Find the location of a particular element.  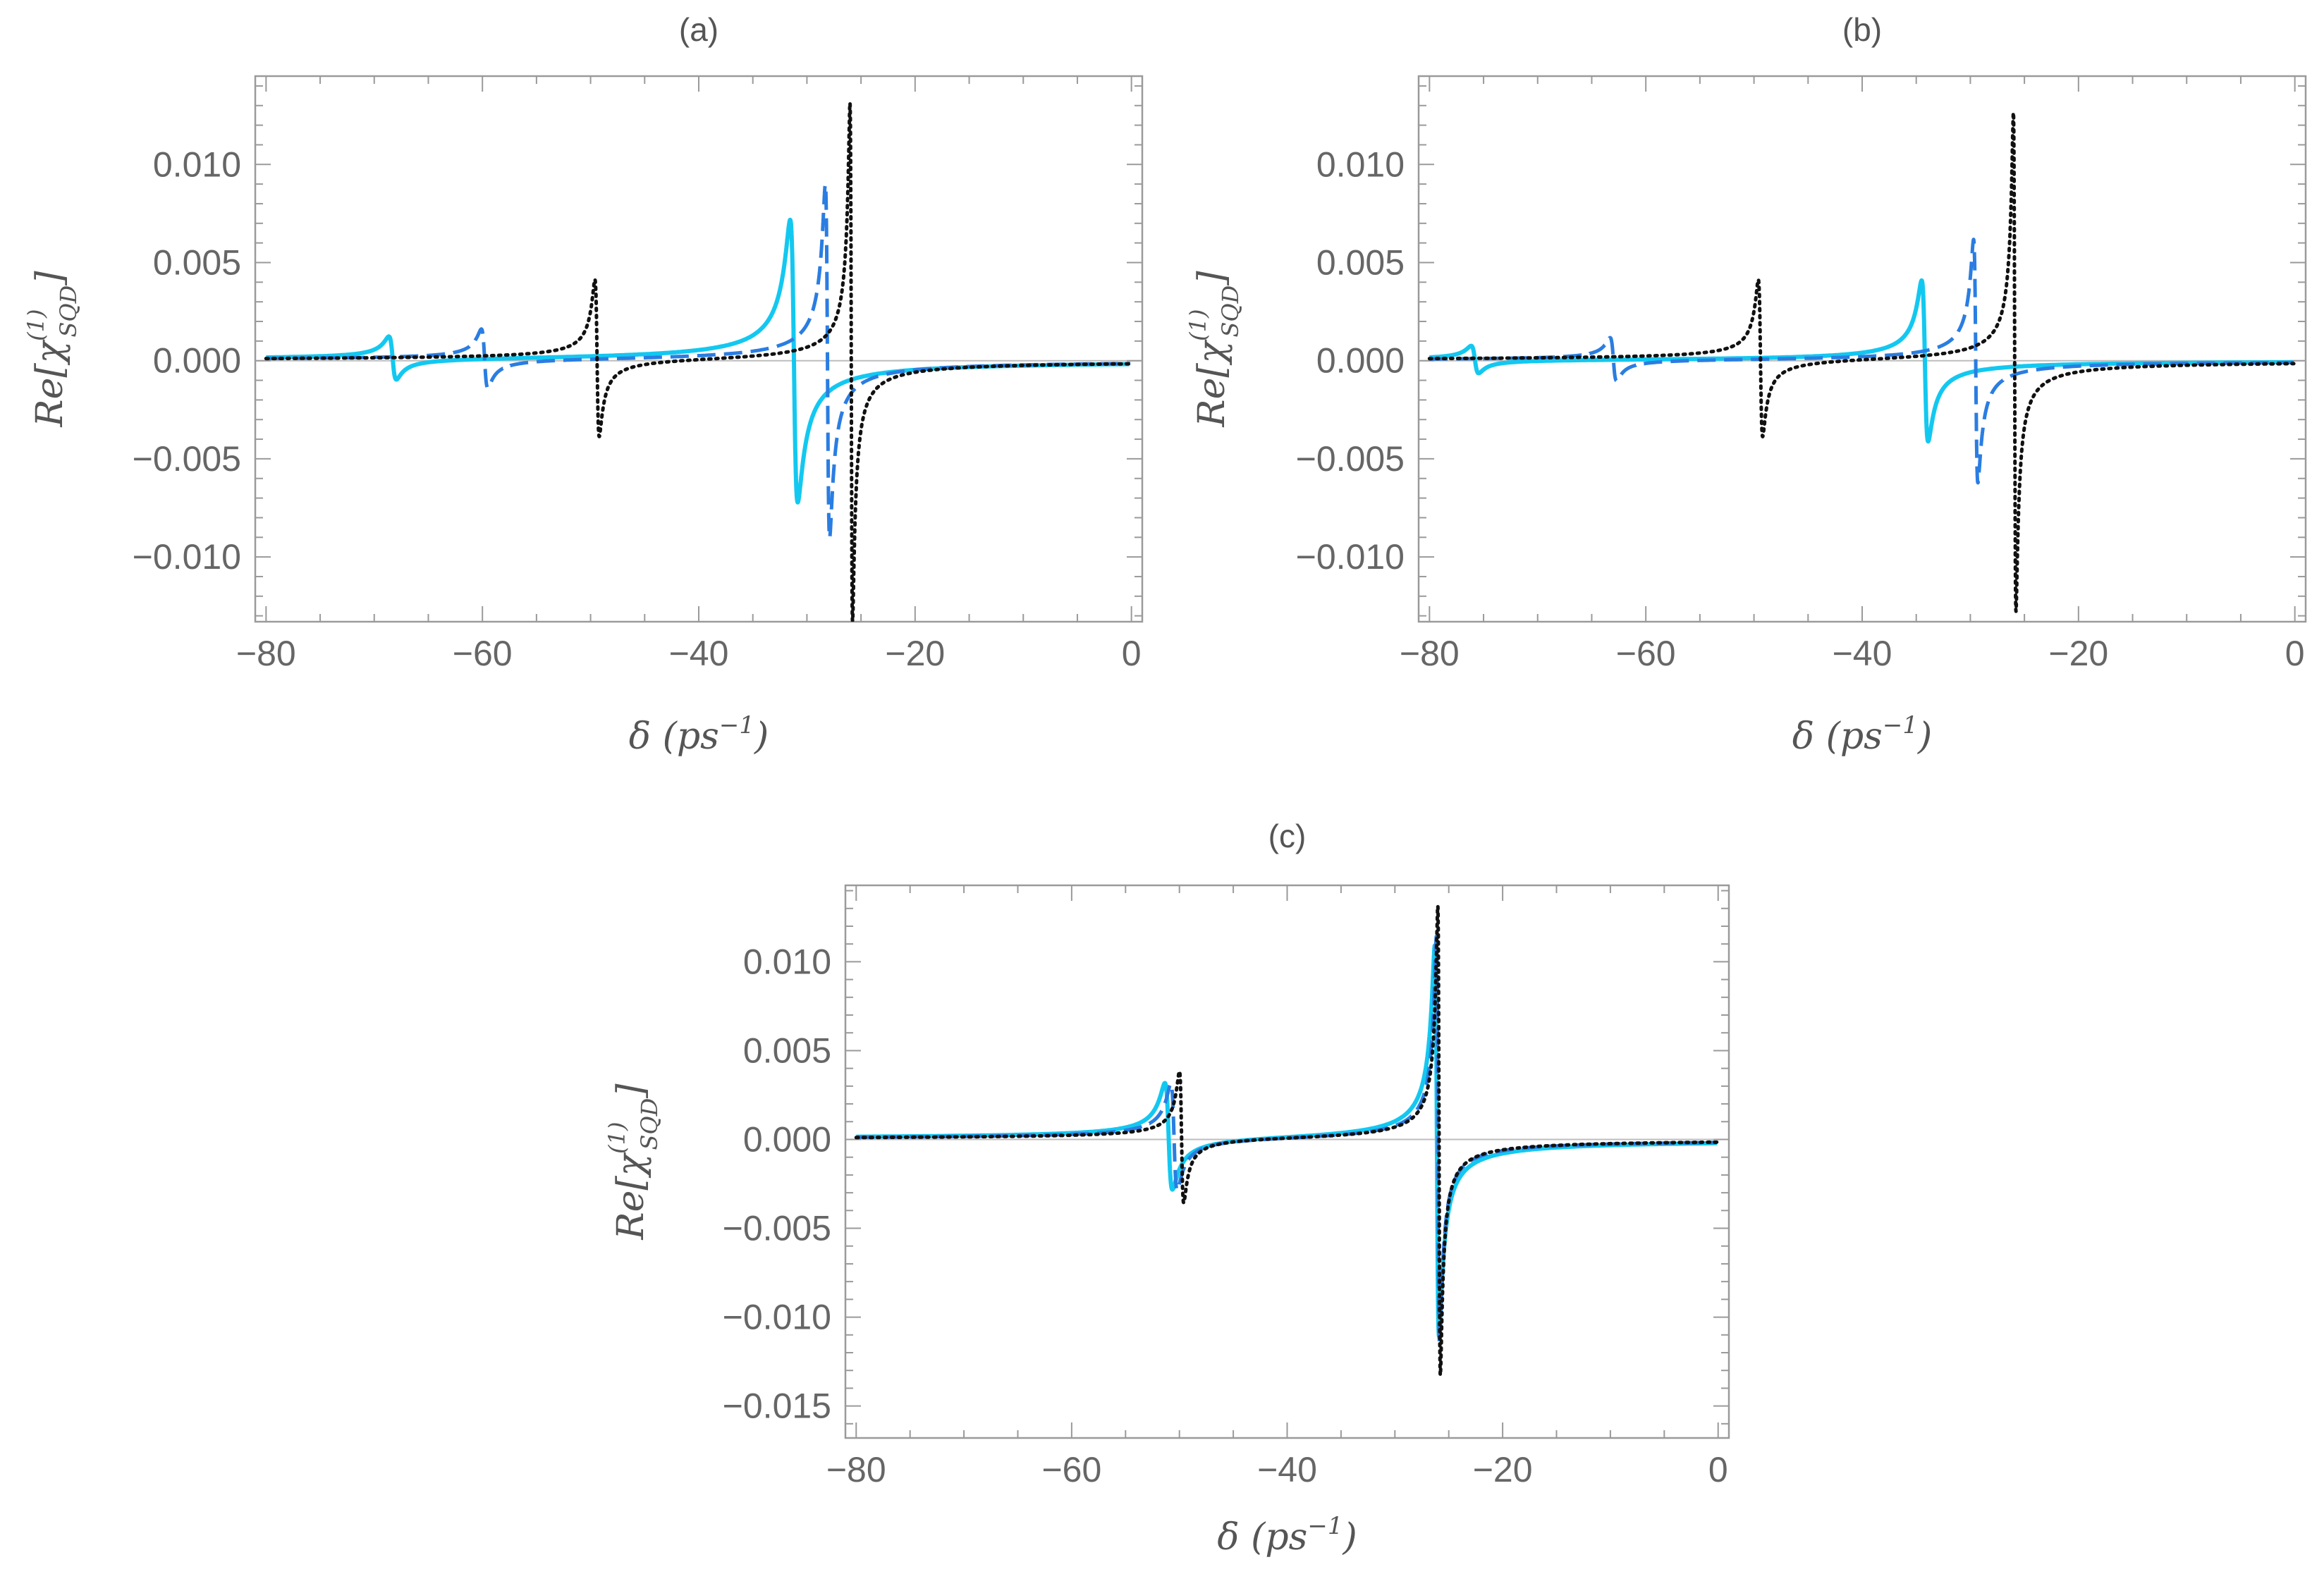

chart-a-xtick-label: −80 is located at coordinates (266, 653).